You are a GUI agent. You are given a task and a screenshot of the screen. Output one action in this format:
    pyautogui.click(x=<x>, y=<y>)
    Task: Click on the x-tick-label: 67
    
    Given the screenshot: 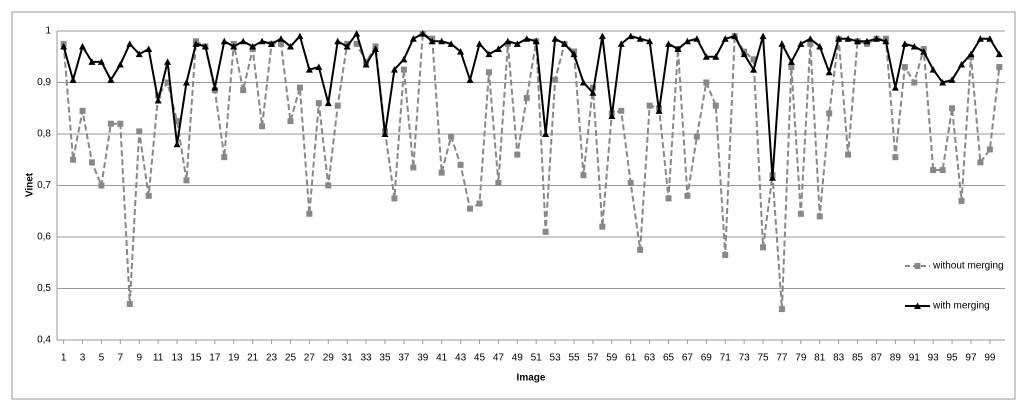 What is the action you would take?
    pyautogui.click(x=688, y=358)
    